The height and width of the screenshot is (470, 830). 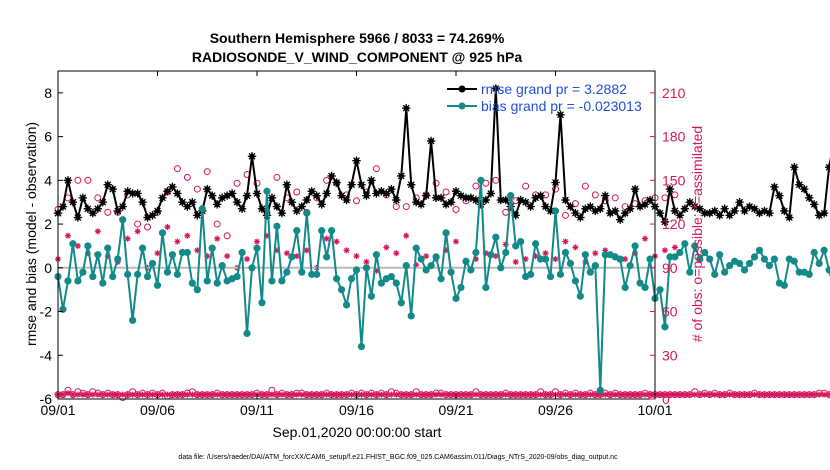 I want to click on right-y-axis-ticks: 0 30 60 90 120 150 180 210, so click(x=668, y=246).